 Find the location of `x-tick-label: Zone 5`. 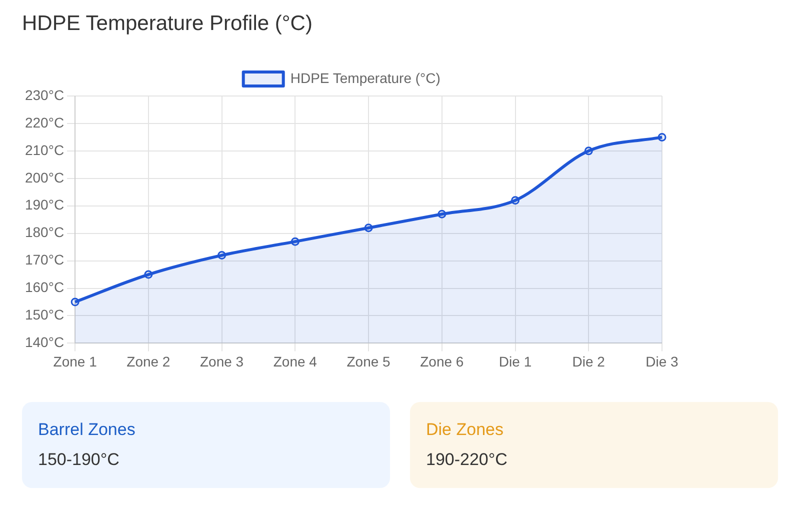

x-tick-label: Zone 5 is located at coordinates (368, 361).